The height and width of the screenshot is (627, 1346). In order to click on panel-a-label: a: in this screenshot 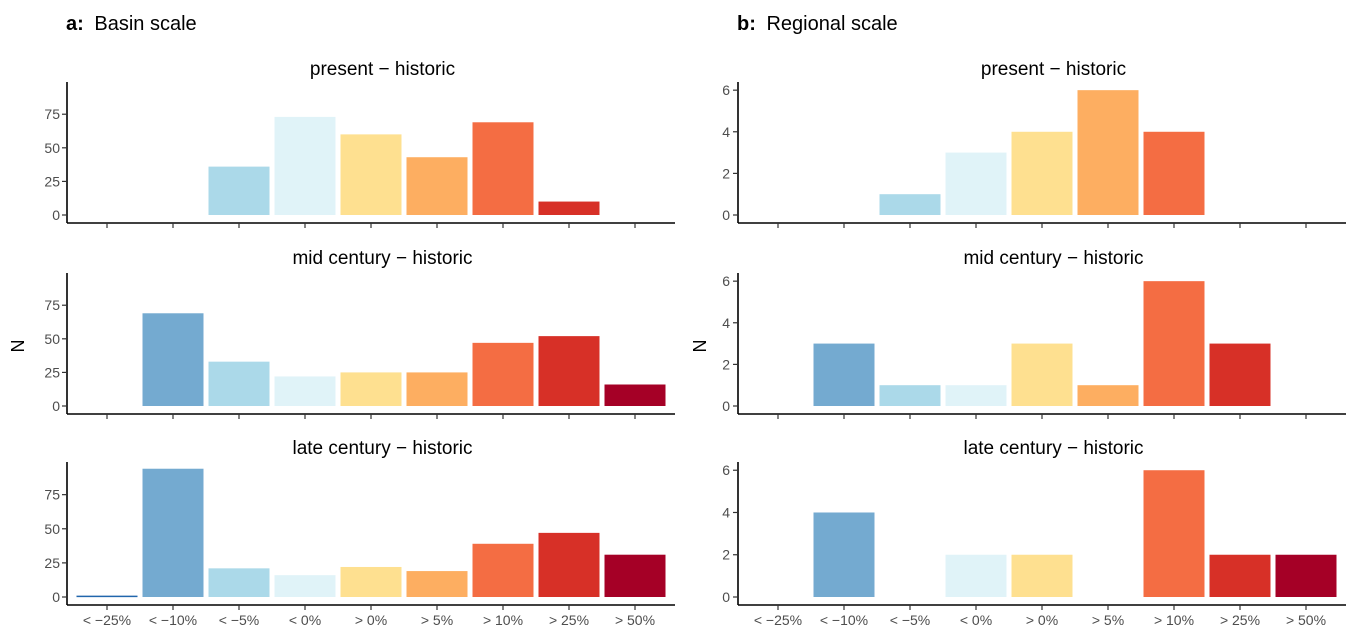, I will do `click(75, 24)`.